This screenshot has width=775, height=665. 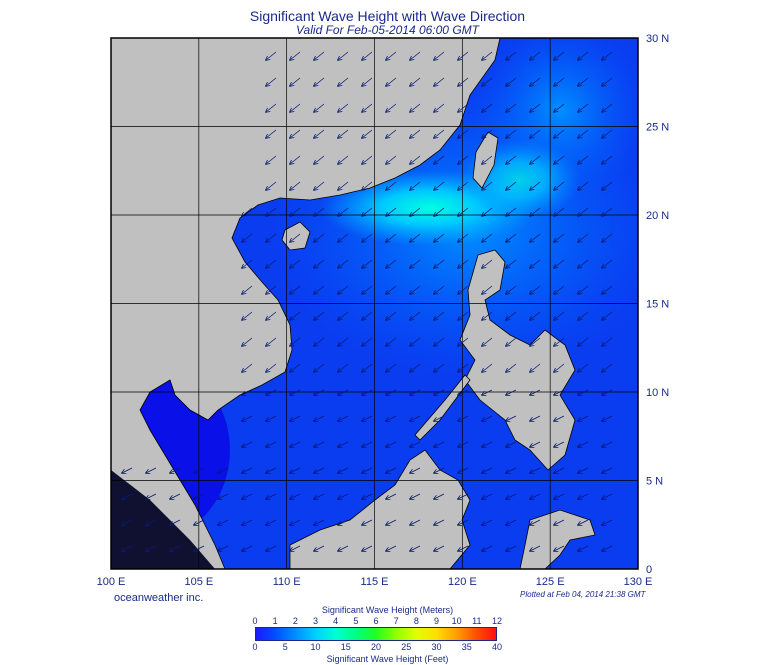 I want to click on palawan-island, so click(x=442, y=407).